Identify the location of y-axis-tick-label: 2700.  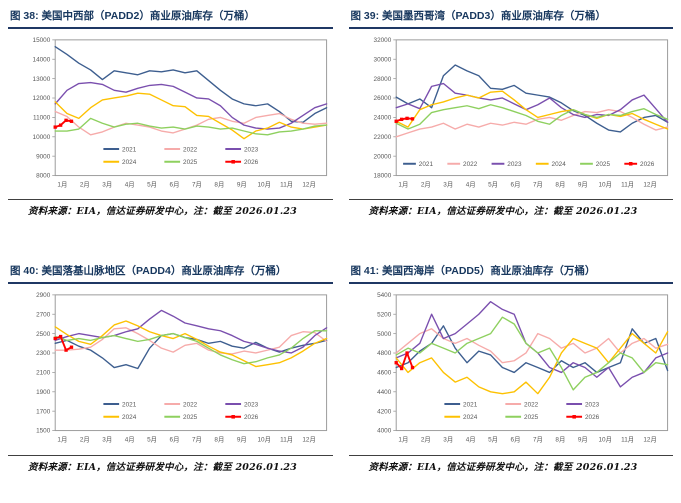
(43, 315).